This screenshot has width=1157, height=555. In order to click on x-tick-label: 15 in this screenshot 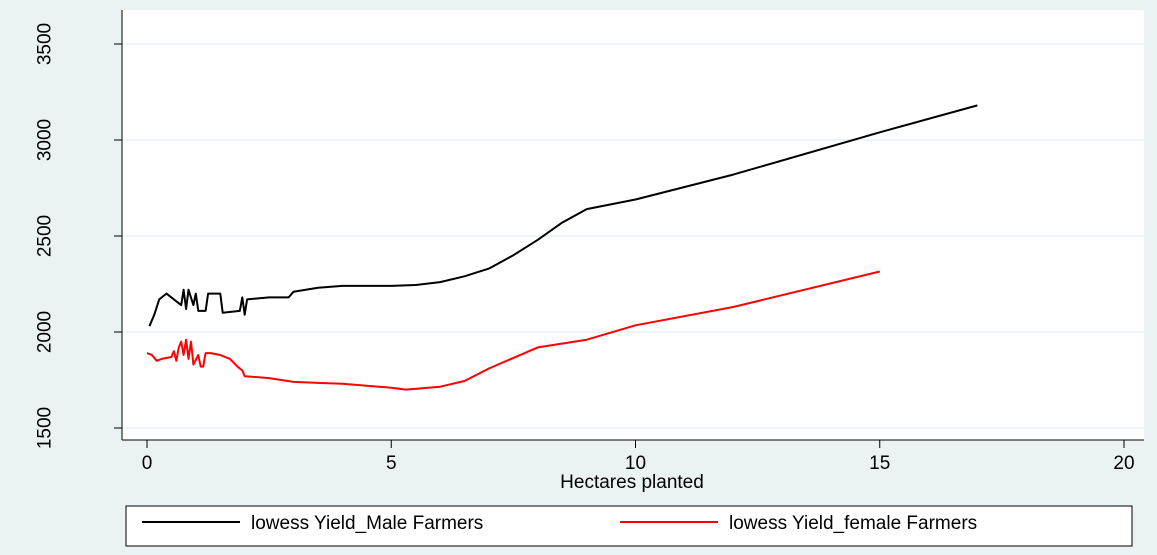, I will do `click(879, 463)`.